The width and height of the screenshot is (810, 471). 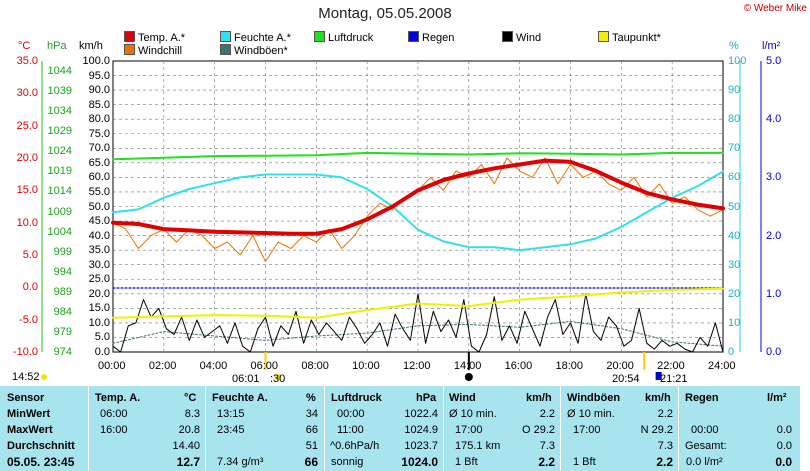 I want to click on max-rain-value: 0.0, so click(x=784, y=430).